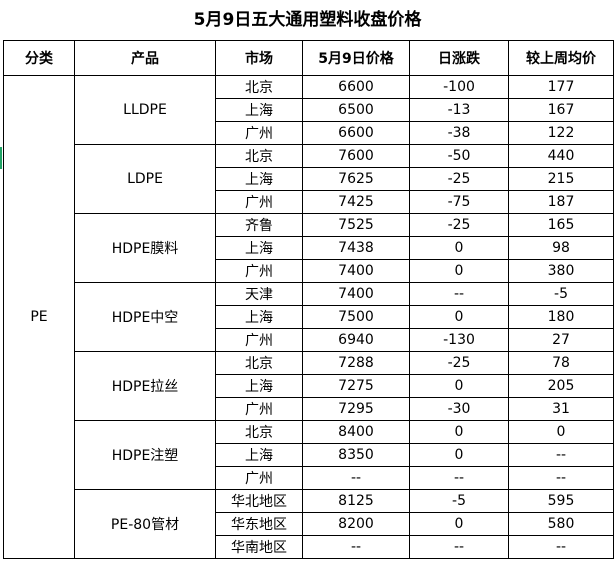  I want to click on daily-change-cell: -100, so click(459, 87).